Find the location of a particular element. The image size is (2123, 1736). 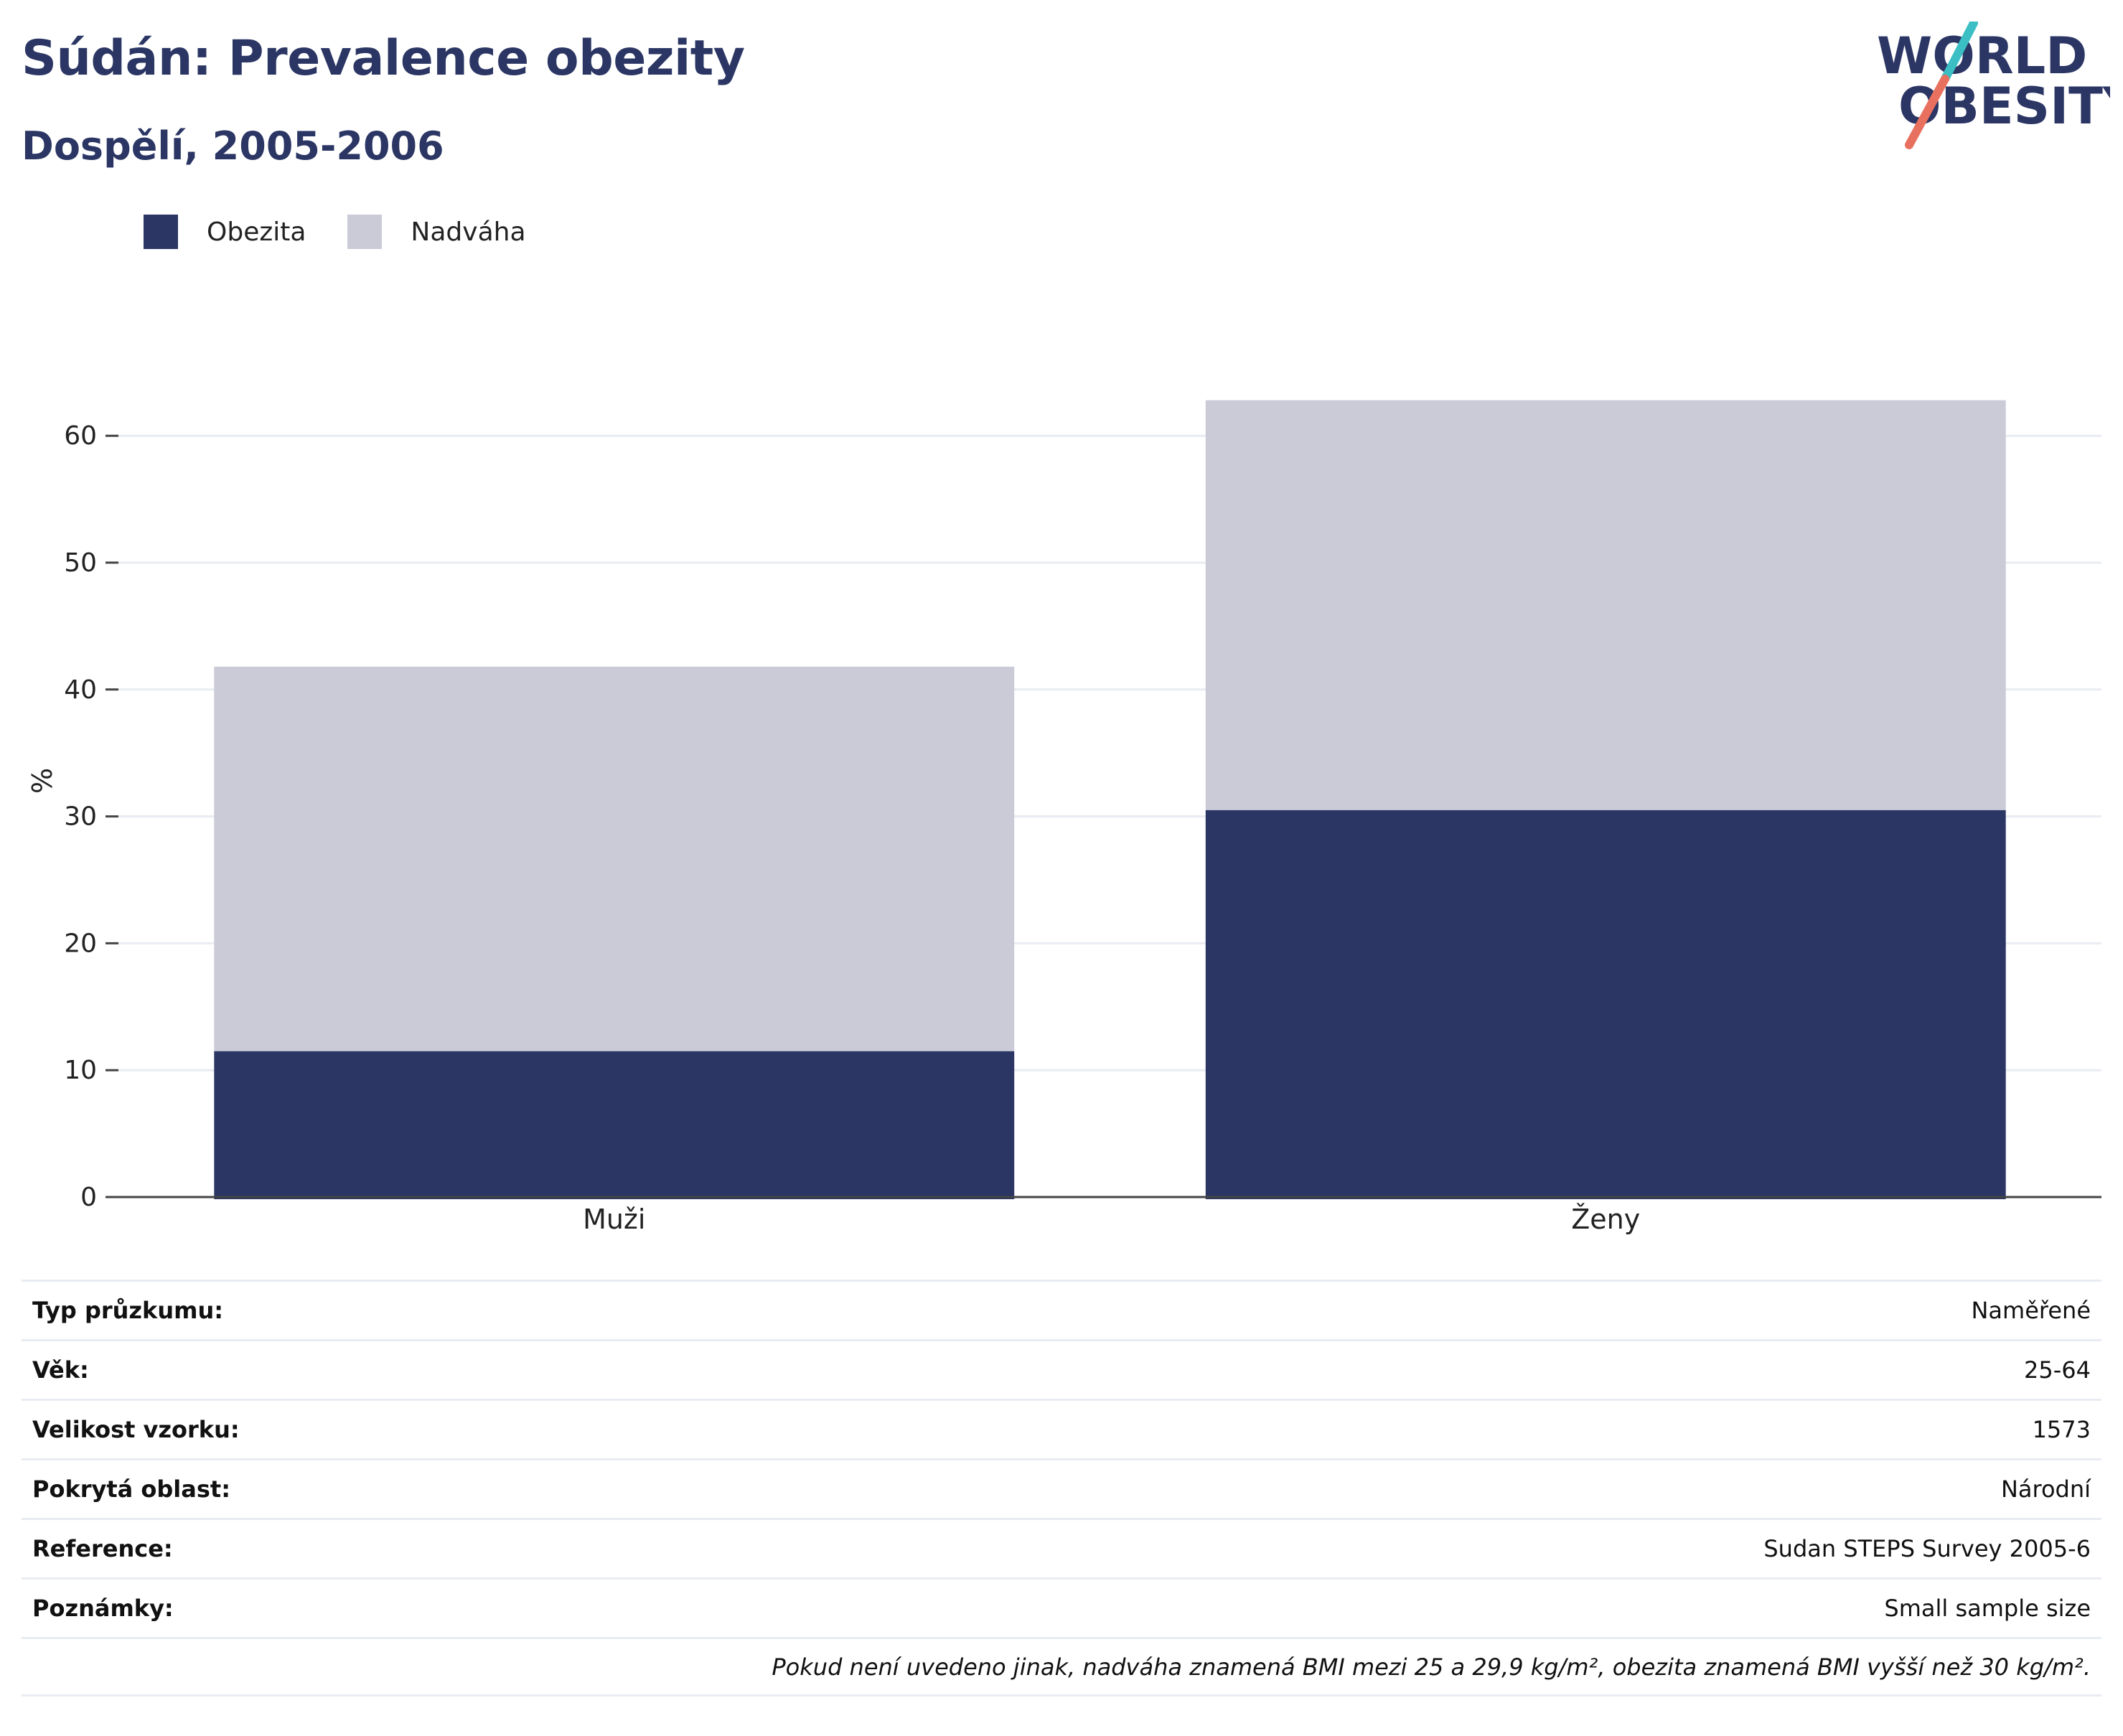

info-value: Naměřené is located at coordinates (2031, 1310).